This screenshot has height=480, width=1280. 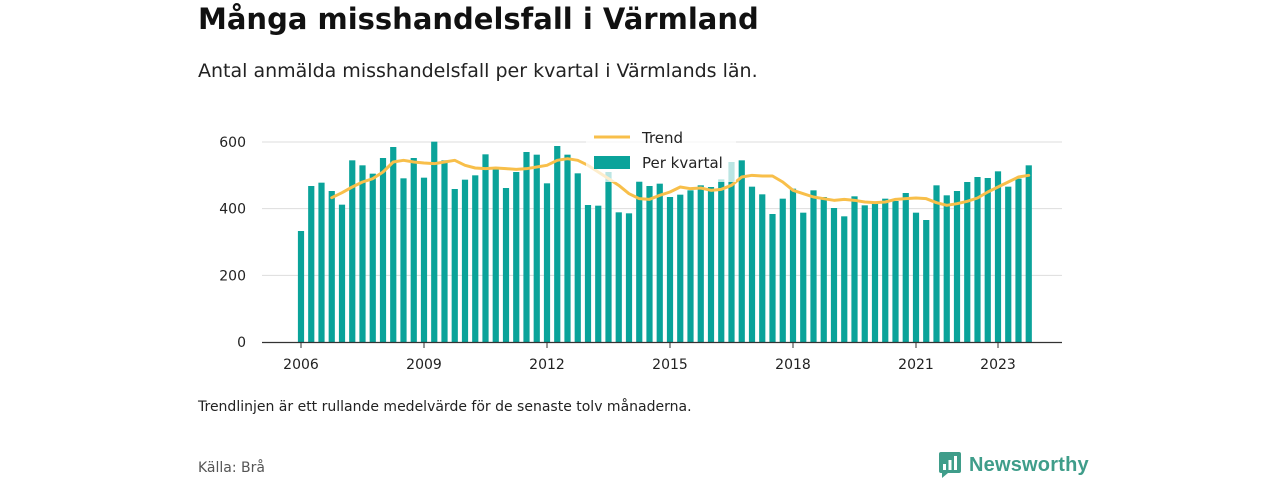 I want to click on trend-line-group, so click(x=680, y=182).